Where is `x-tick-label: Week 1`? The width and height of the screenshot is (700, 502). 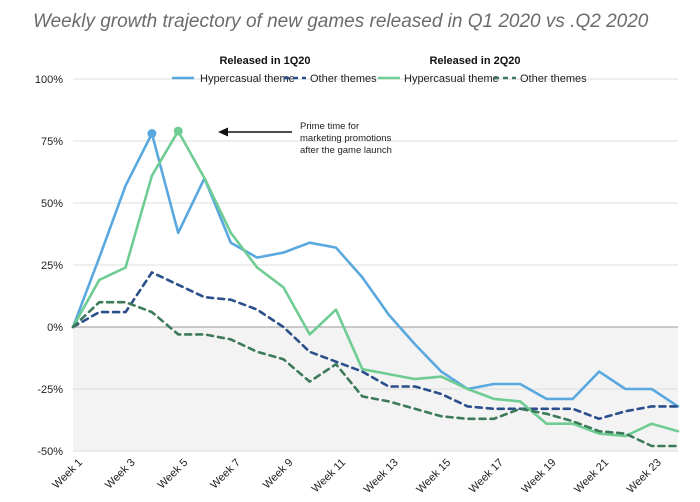
x-tick-label: Week 1 is located at coordinates (67, 474).